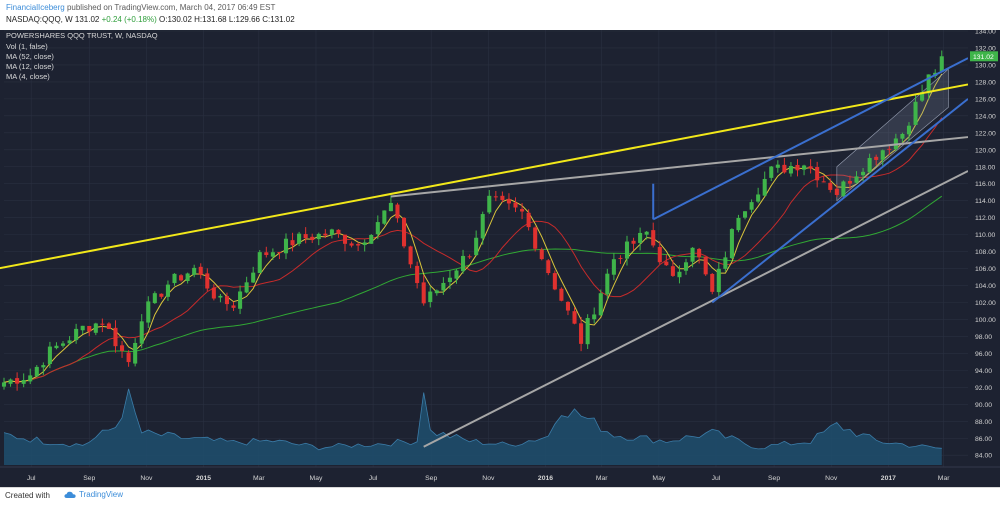 The image size is (1000, 505). What do you see at coordinates (985, 82) in the screenshot?
I see `price-tick-label: 128.00` at bounding box center [985, 82].